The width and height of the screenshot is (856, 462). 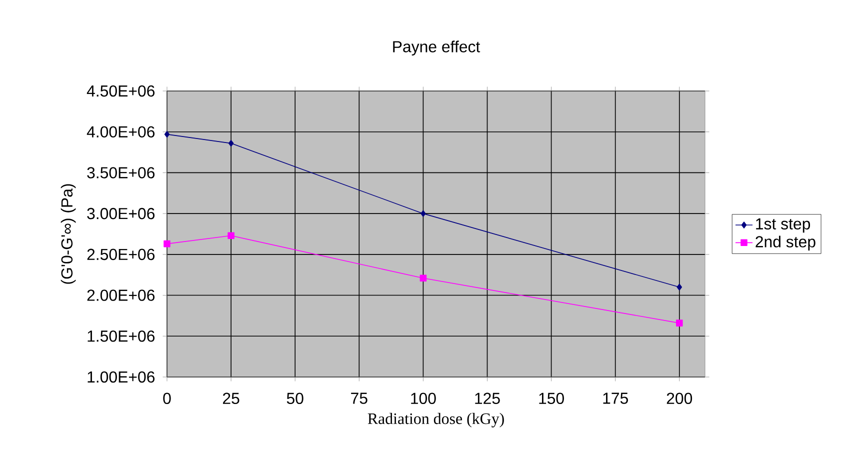 What do you see at coordinates (786, 243) in the screenshot?
I see `legend-label: 2nd step` at bounding box center [786, 243].